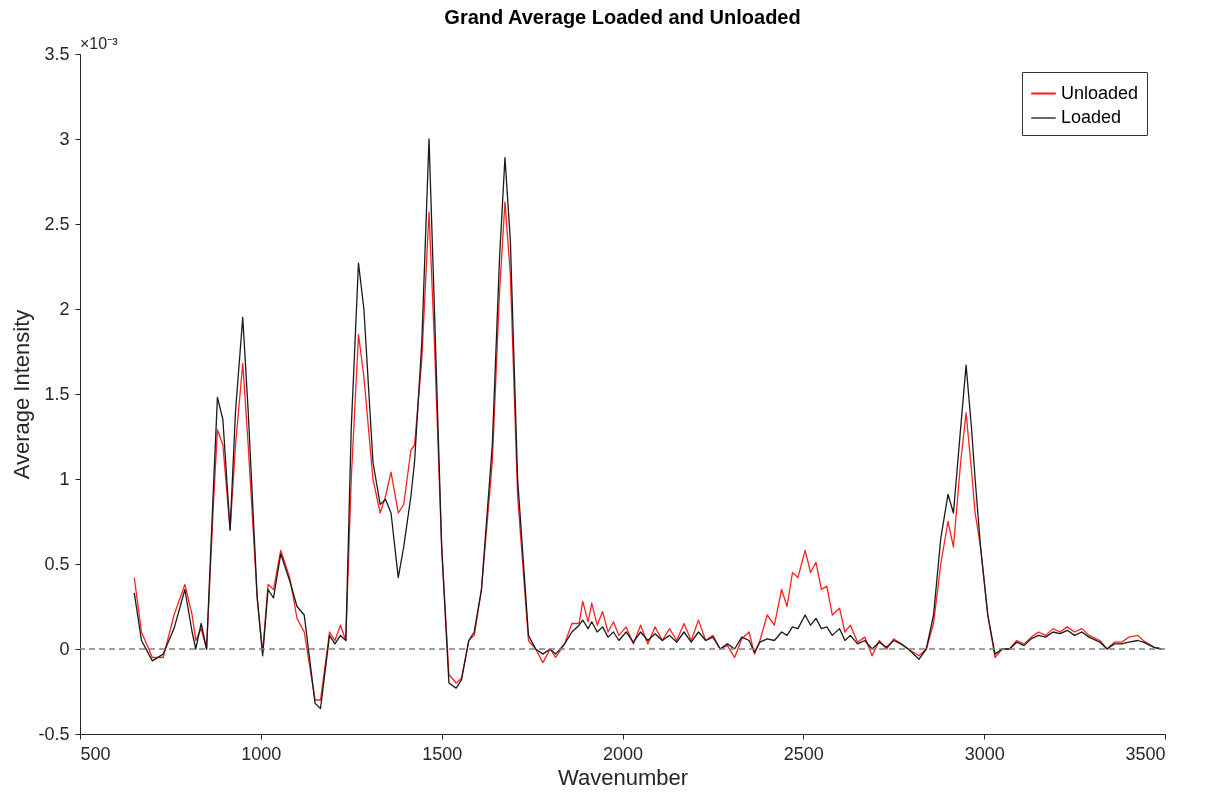  What do you see at coordinates (1100, 92) in the screenshot?
I see `legend-label: Unloaded` at bounding box center [1100, 92].